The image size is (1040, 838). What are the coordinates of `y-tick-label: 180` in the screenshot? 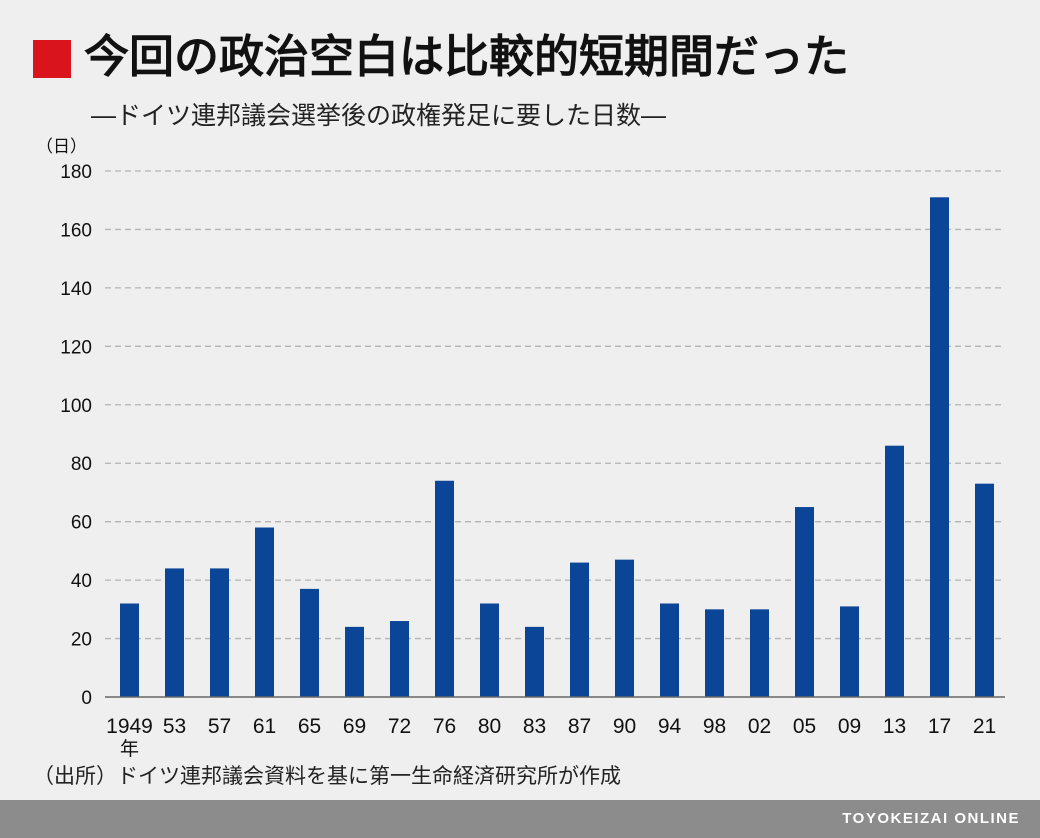 It's located at (76, 172).